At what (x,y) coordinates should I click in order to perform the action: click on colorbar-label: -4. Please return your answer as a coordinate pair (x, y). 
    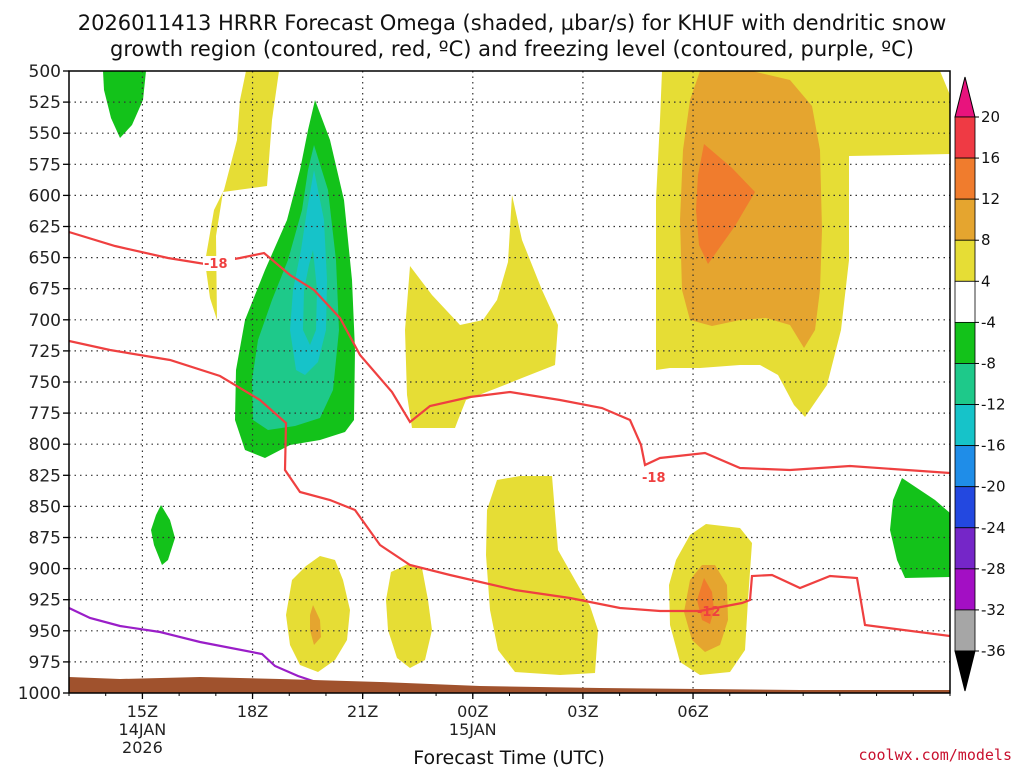
    Looking at the image, I should click on (988, 322).